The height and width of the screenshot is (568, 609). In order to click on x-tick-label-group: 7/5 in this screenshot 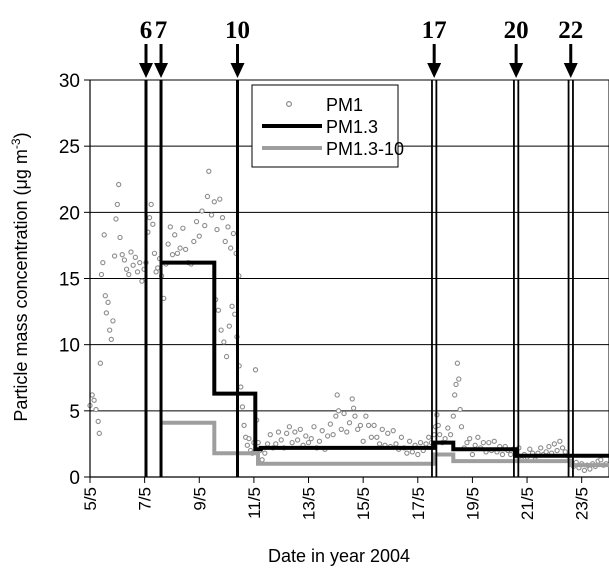, I will do `click(145, 499)`.